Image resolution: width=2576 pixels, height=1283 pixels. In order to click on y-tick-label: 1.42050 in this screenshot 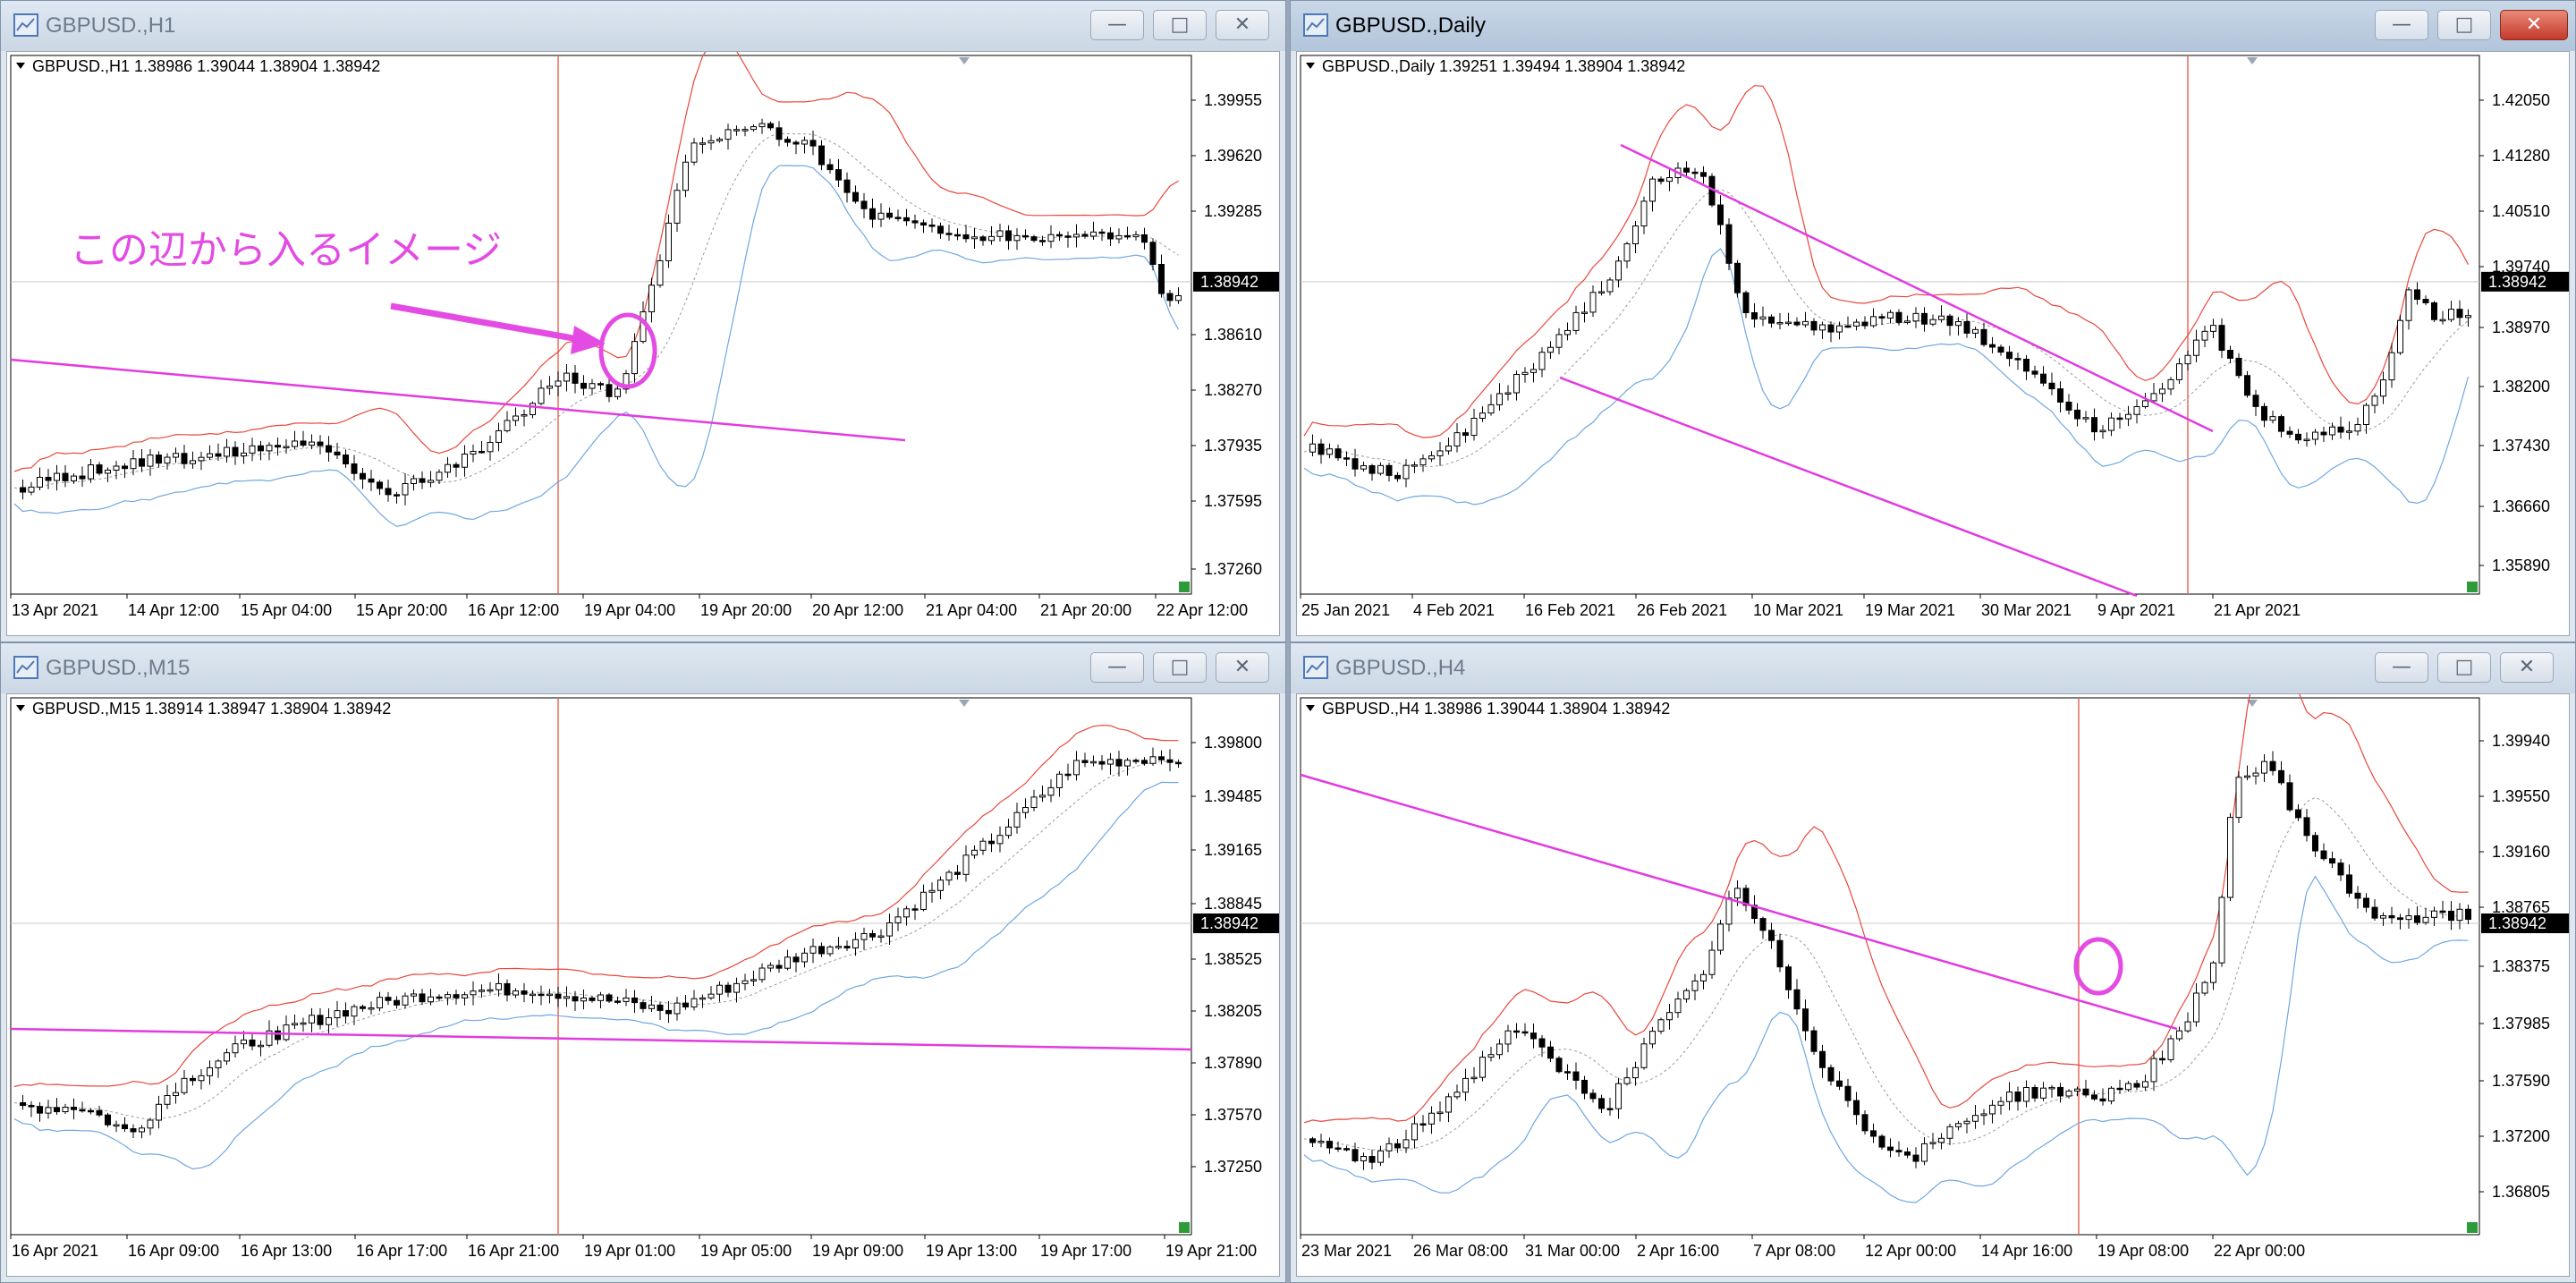, I will do `click(2521, 100)`.